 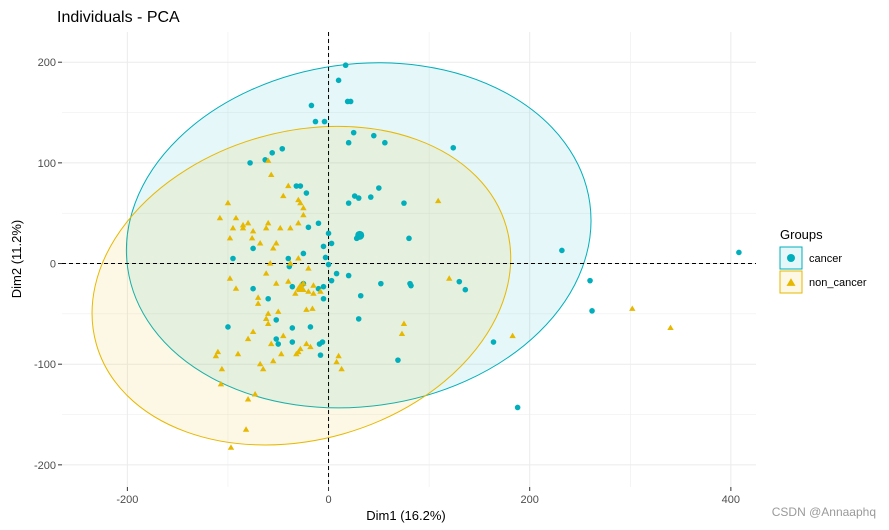 What do you see at coordinates (45, 466) in the screenshot?
I see `y-tick-label: -200` at bounding box center [45, 466].